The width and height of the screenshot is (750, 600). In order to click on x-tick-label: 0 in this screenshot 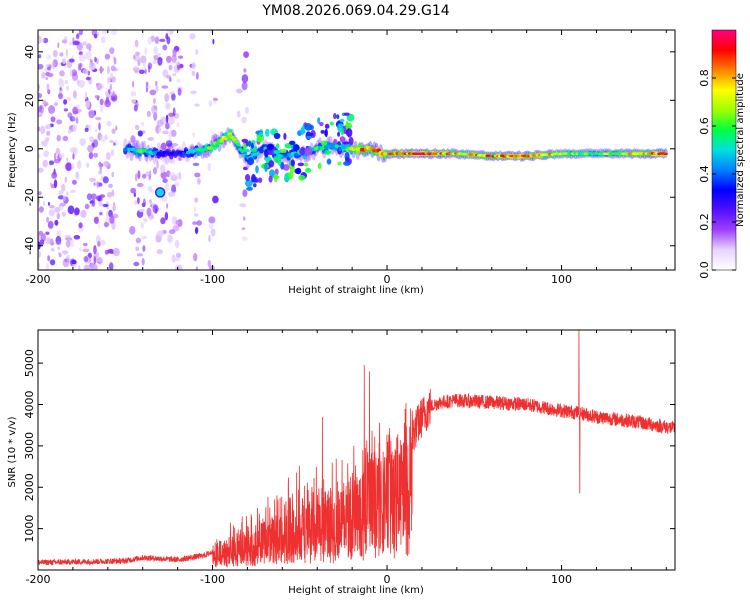, I will do `click(387, 279)`.